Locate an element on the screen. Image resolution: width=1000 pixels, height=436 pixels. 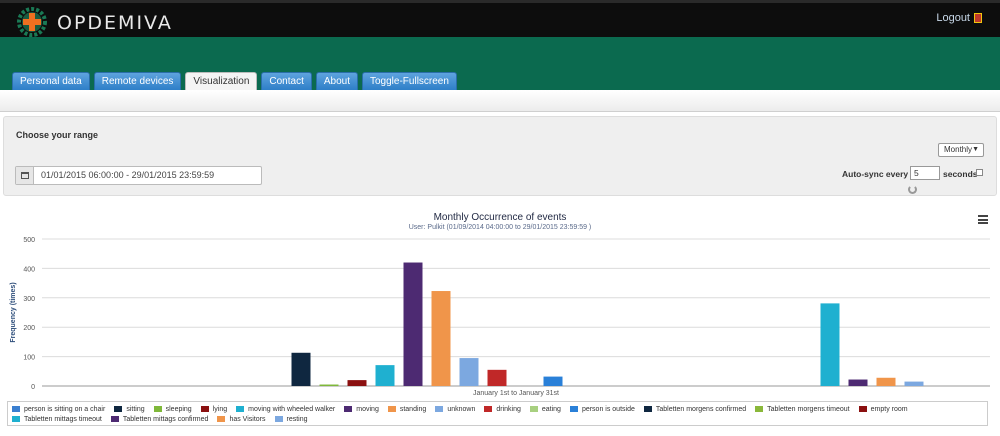
loading-spinner-icon is located at coordinates (912, 189).